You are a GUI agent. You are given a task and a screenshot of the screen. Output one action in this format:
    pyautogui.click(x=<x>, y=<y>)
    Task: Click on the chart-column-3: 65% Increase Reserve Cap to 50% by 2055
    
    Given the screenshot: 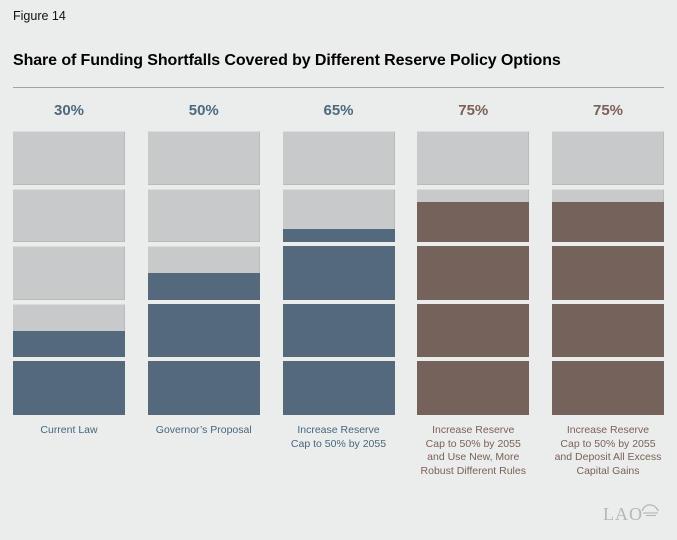 What is the action you would take?
    pyautogui.click(x=338, y=289)
    